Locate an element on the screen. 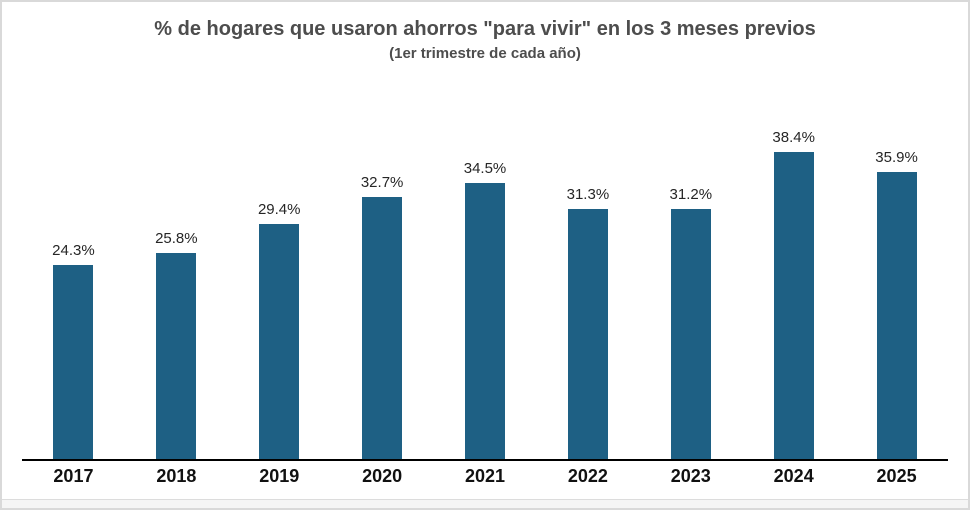  bar-2019 is located at coordinates (279, 341).